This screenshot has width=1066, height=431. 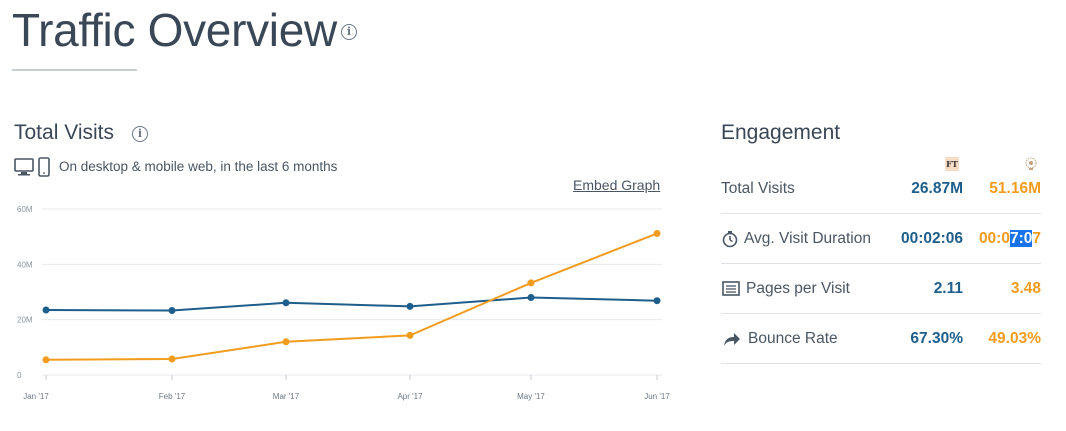 What do you see at coordinates (785, 289) in the screenshot?
I see `engagement-label: Pages per Visit` at bounding box center [785, 289].